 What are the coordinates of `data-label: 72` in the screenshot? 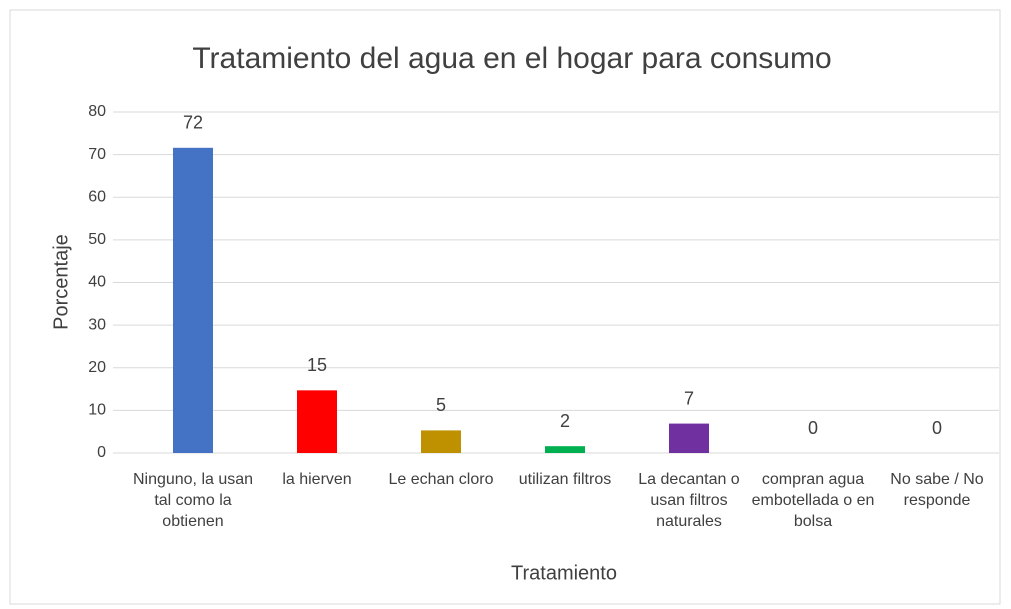 It's located at (193, 123).